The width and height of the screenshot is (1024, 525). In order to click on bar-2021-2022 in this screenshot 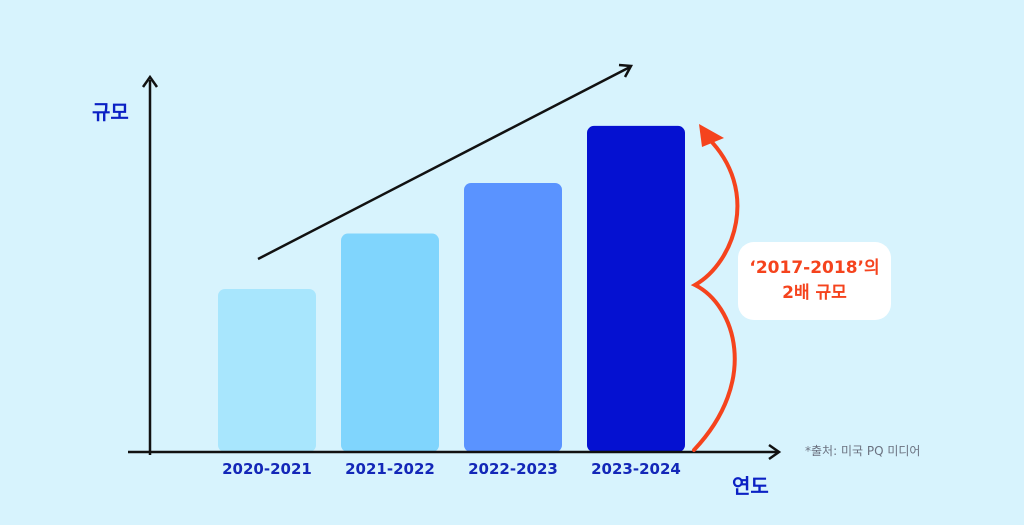, I will do `click(390, 342)`.